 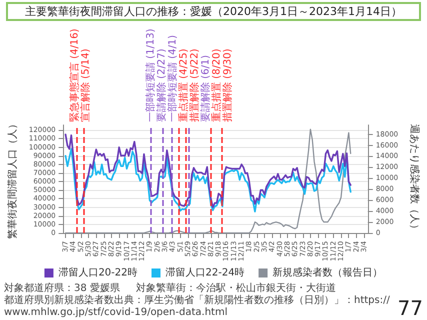 I want to click on ref-line-label: 要請解除 (6/1), so click(x=205, y=88).